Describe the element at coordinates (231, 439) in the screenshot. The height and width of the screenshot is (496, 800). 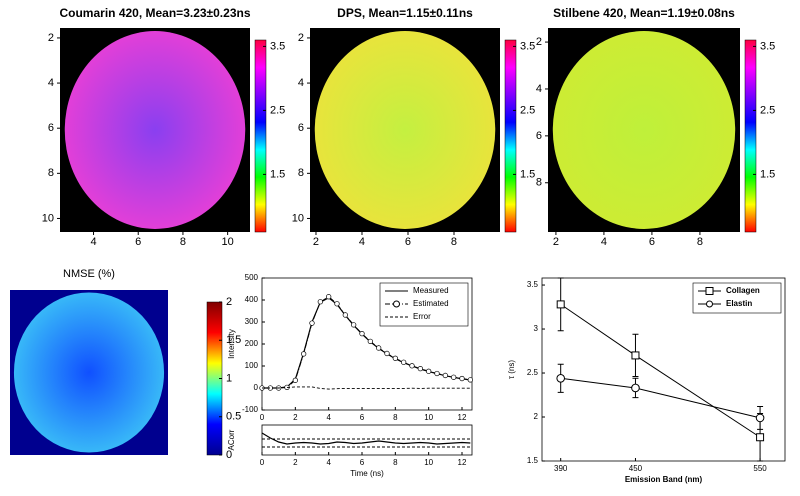
I see `y-axis-label: ACorr` at that location.